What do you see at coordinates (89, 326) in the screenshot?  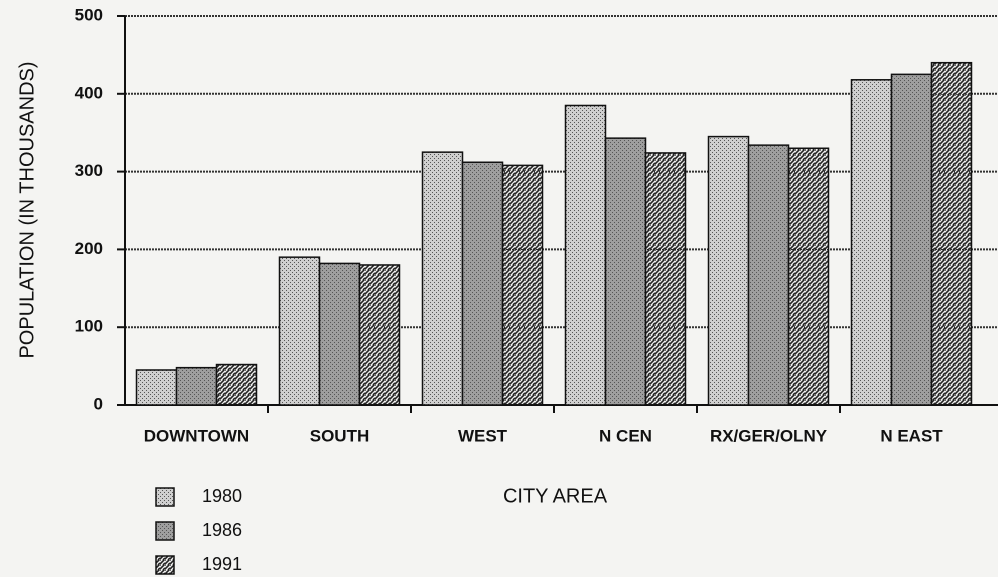 I see `y-tick-label: 100` at bounding box center [89, 326].